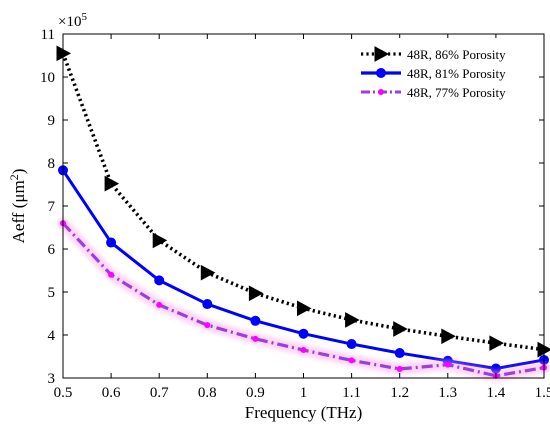 The height and width of the screenshot is (431, 550). I want to click on legend-label: 48R, 86% Porosity, so click(456, 54).